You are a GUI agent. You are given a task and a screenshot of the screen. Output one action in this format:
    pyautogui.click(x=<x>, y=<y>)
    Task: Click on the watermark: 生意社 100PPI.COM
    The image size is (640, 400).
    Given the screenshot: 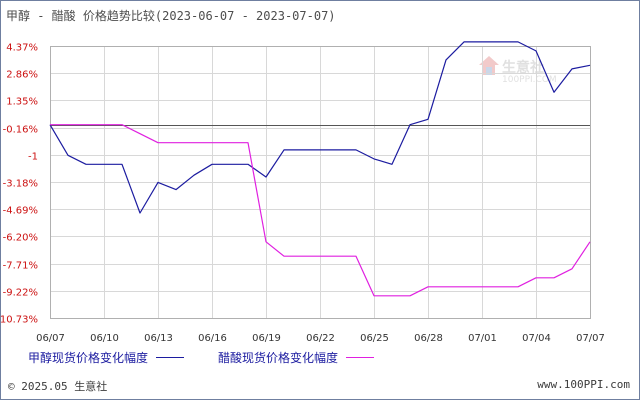 What is the action you would take?
    pyautogui.click(x=517, y=70)
    